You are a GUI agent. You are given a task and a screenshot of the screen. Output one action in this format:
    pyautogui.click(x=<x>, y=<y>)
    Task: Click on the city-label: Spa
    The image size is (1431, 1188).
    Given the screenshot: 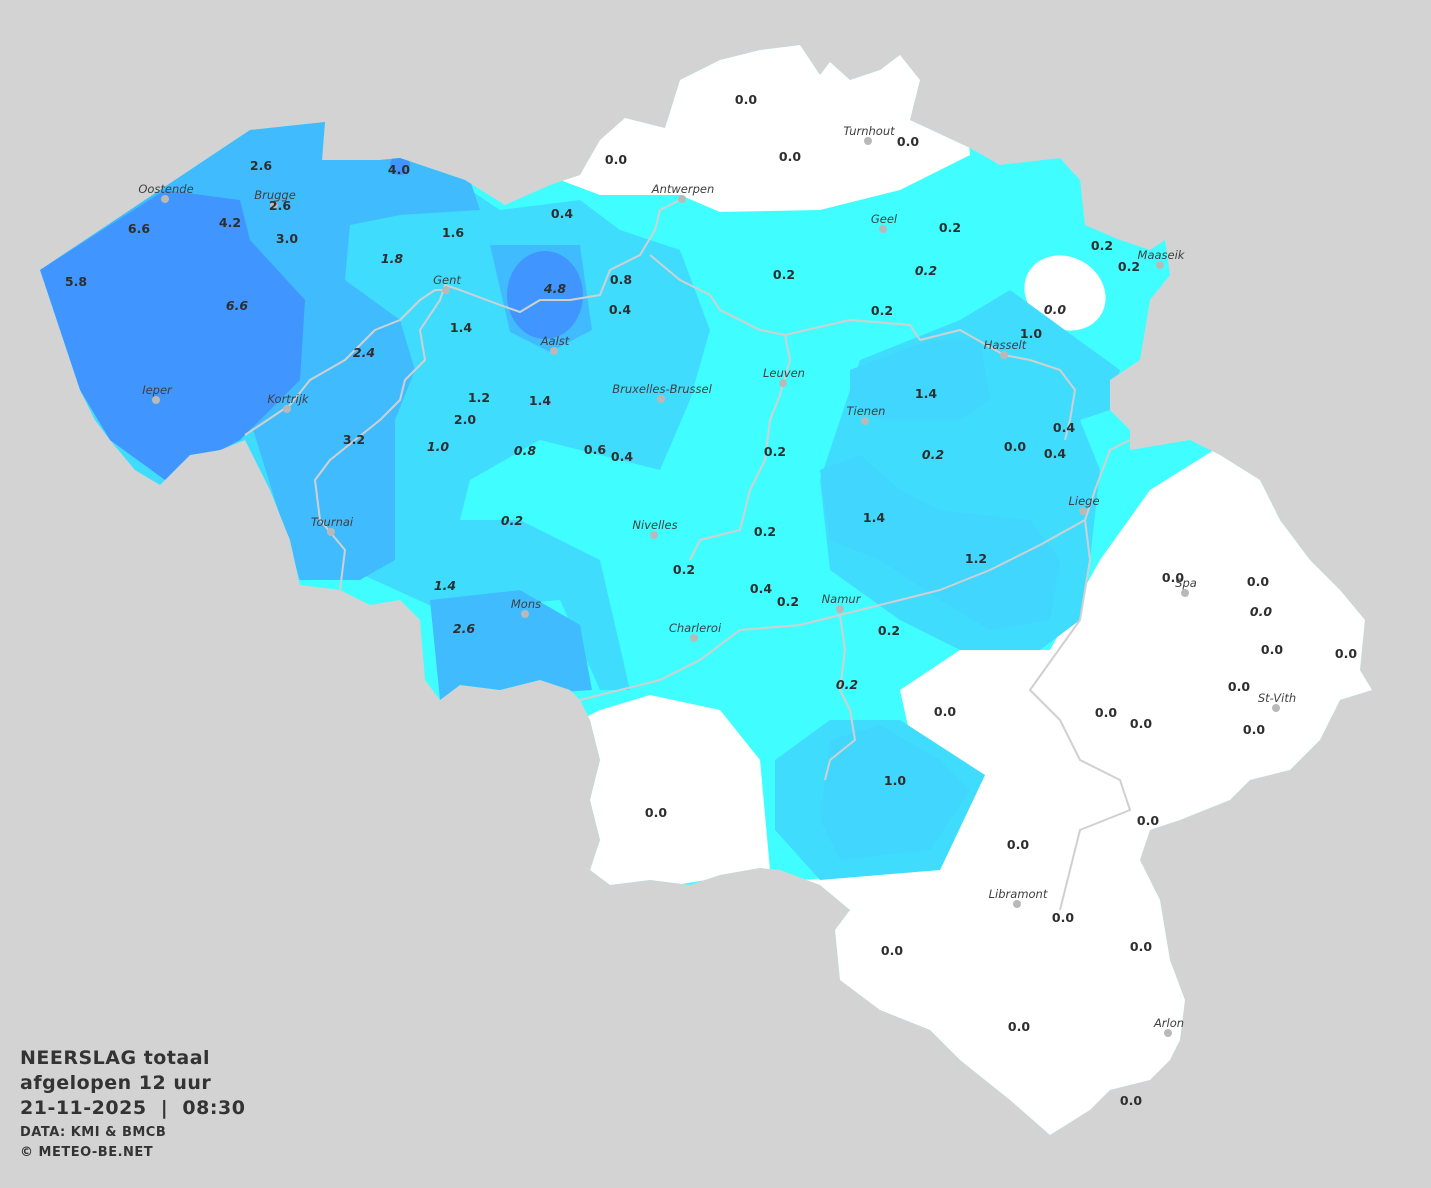 What is the action you would take?
    pyautogui.click(x=1186, y=583)
    